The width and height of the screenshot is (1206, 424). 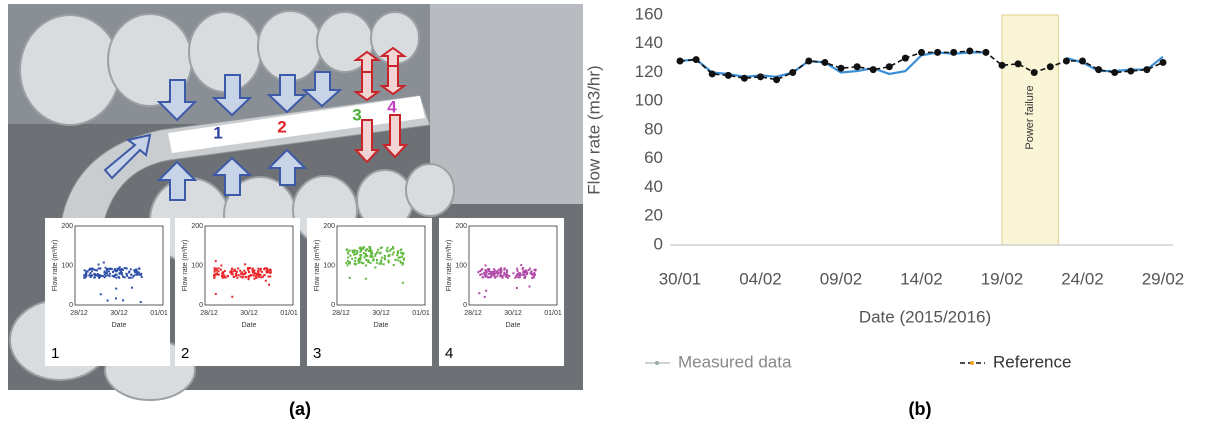 I want to click on position-label: 1, so click(x=217, y=132).